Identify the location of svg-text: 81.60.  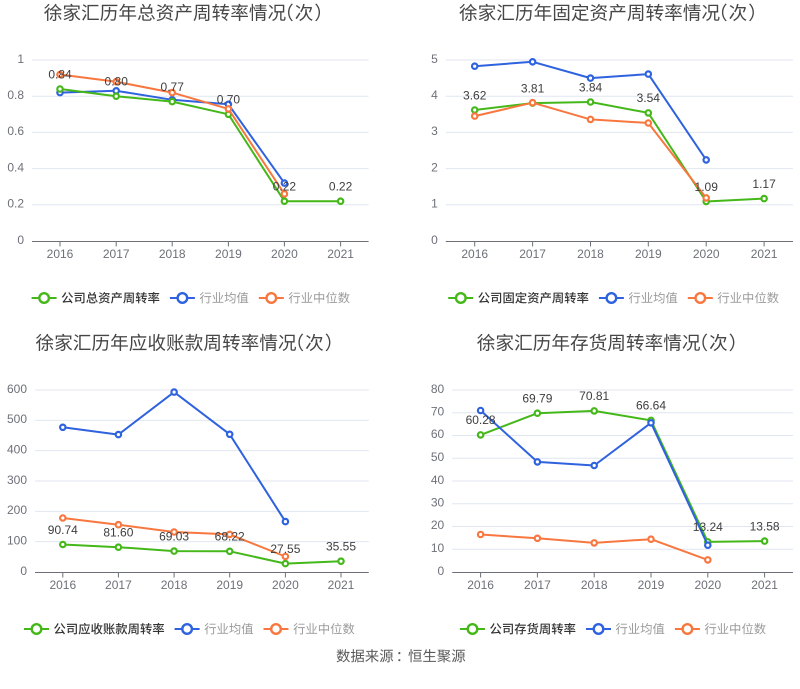
(118, 533).